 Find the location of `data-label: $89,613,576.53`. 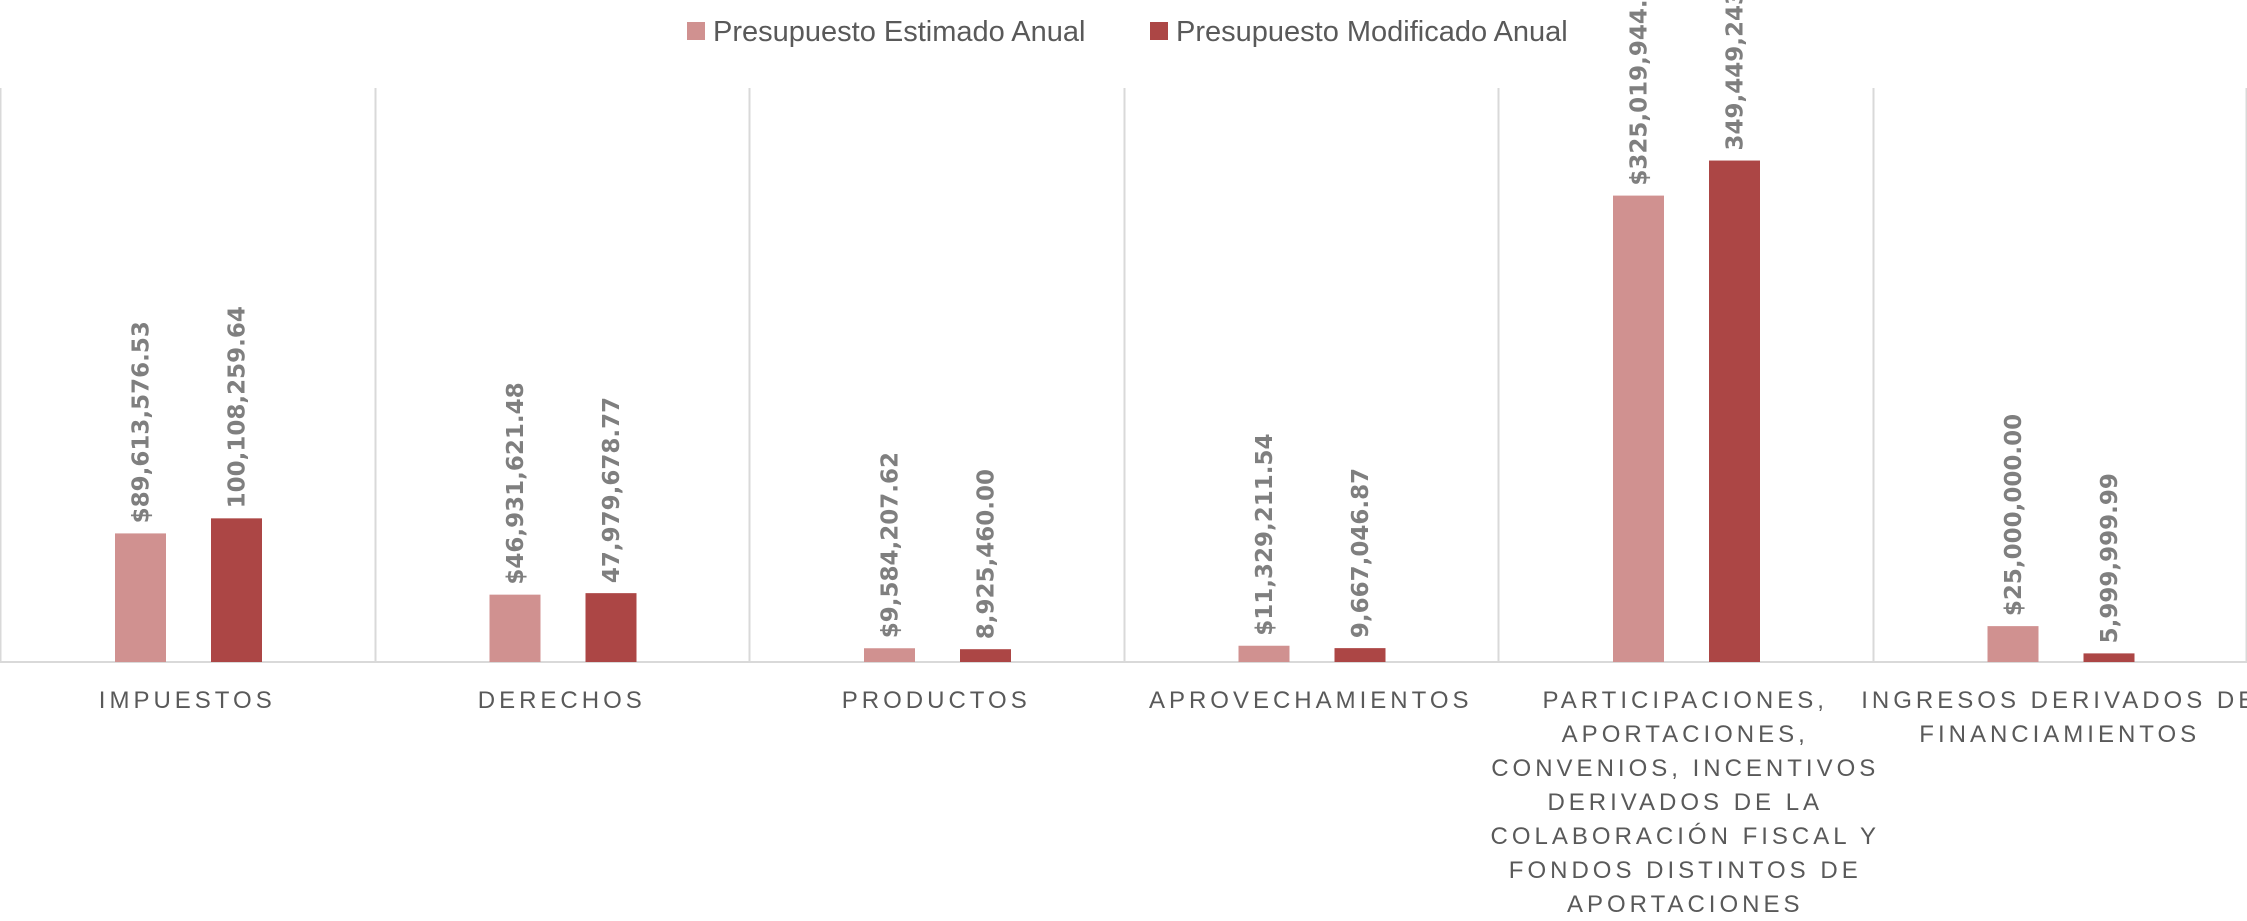

data-label: $89,613,576.53 is located at coordinates (142, 422).